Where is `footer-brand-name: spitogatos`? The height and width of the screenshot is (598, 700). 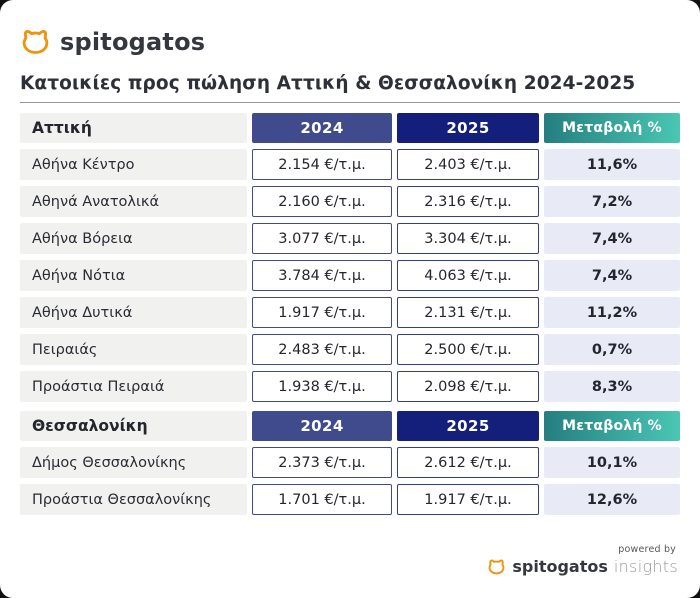
footer-brand-name: spitogatos is located at coordinates (560, 566).